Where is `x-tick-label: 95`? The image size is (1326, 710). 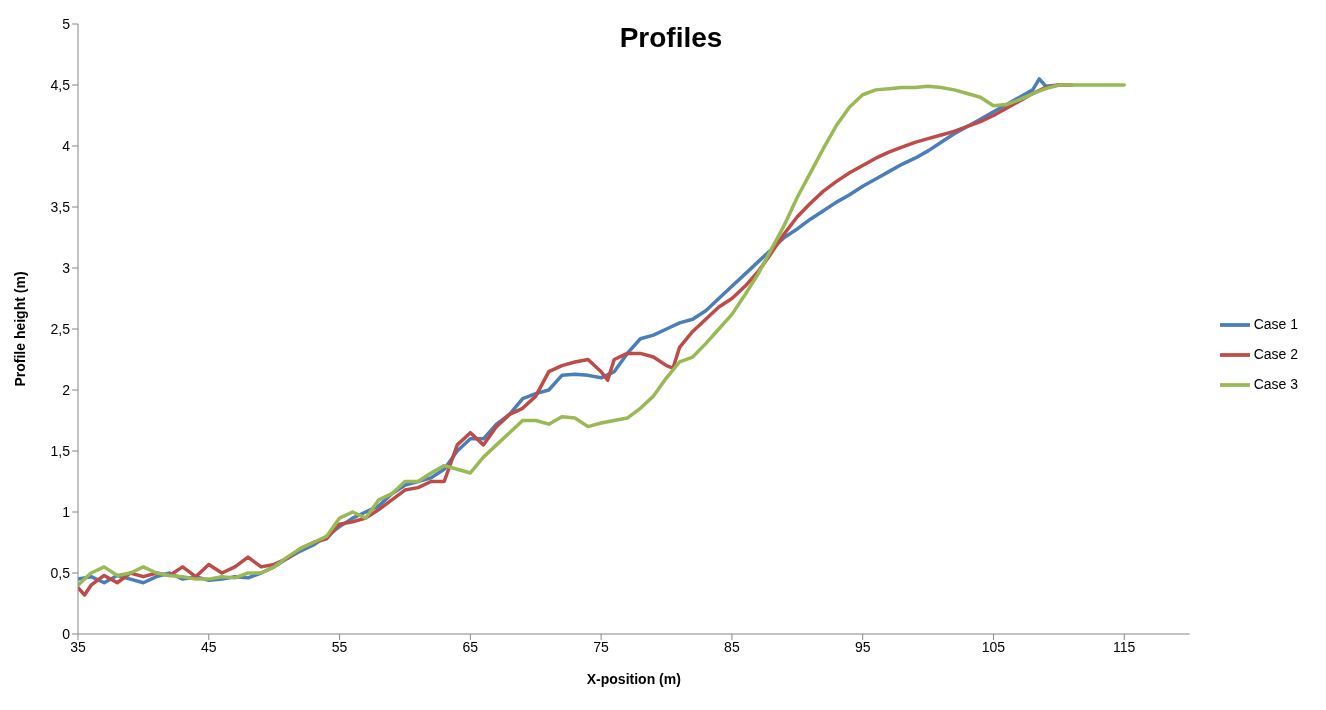
x-tick-label: 95 is located at coordinates (862, 646).